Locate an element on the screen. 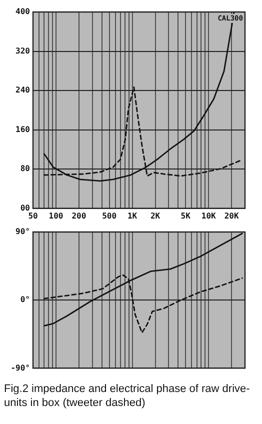 The height and width of the screenshot is (424, 262). y-tick-label: -90° is located at coordinates (20, 367).